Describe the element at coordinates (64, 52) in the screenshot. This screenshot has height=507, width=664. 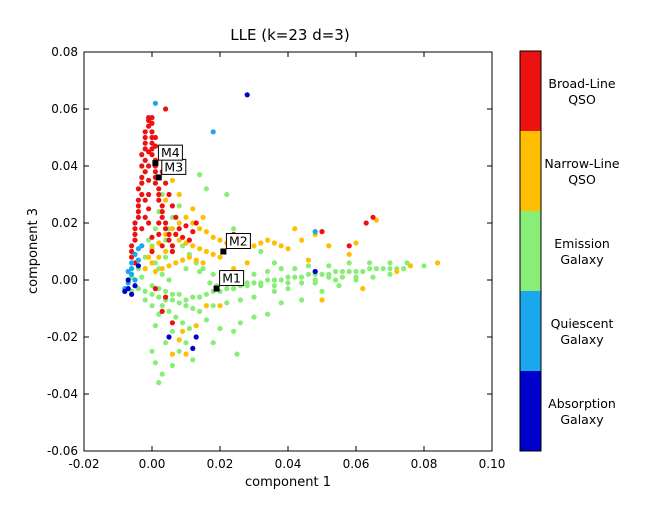
I see `y-tick-label: 0.08` at that location.